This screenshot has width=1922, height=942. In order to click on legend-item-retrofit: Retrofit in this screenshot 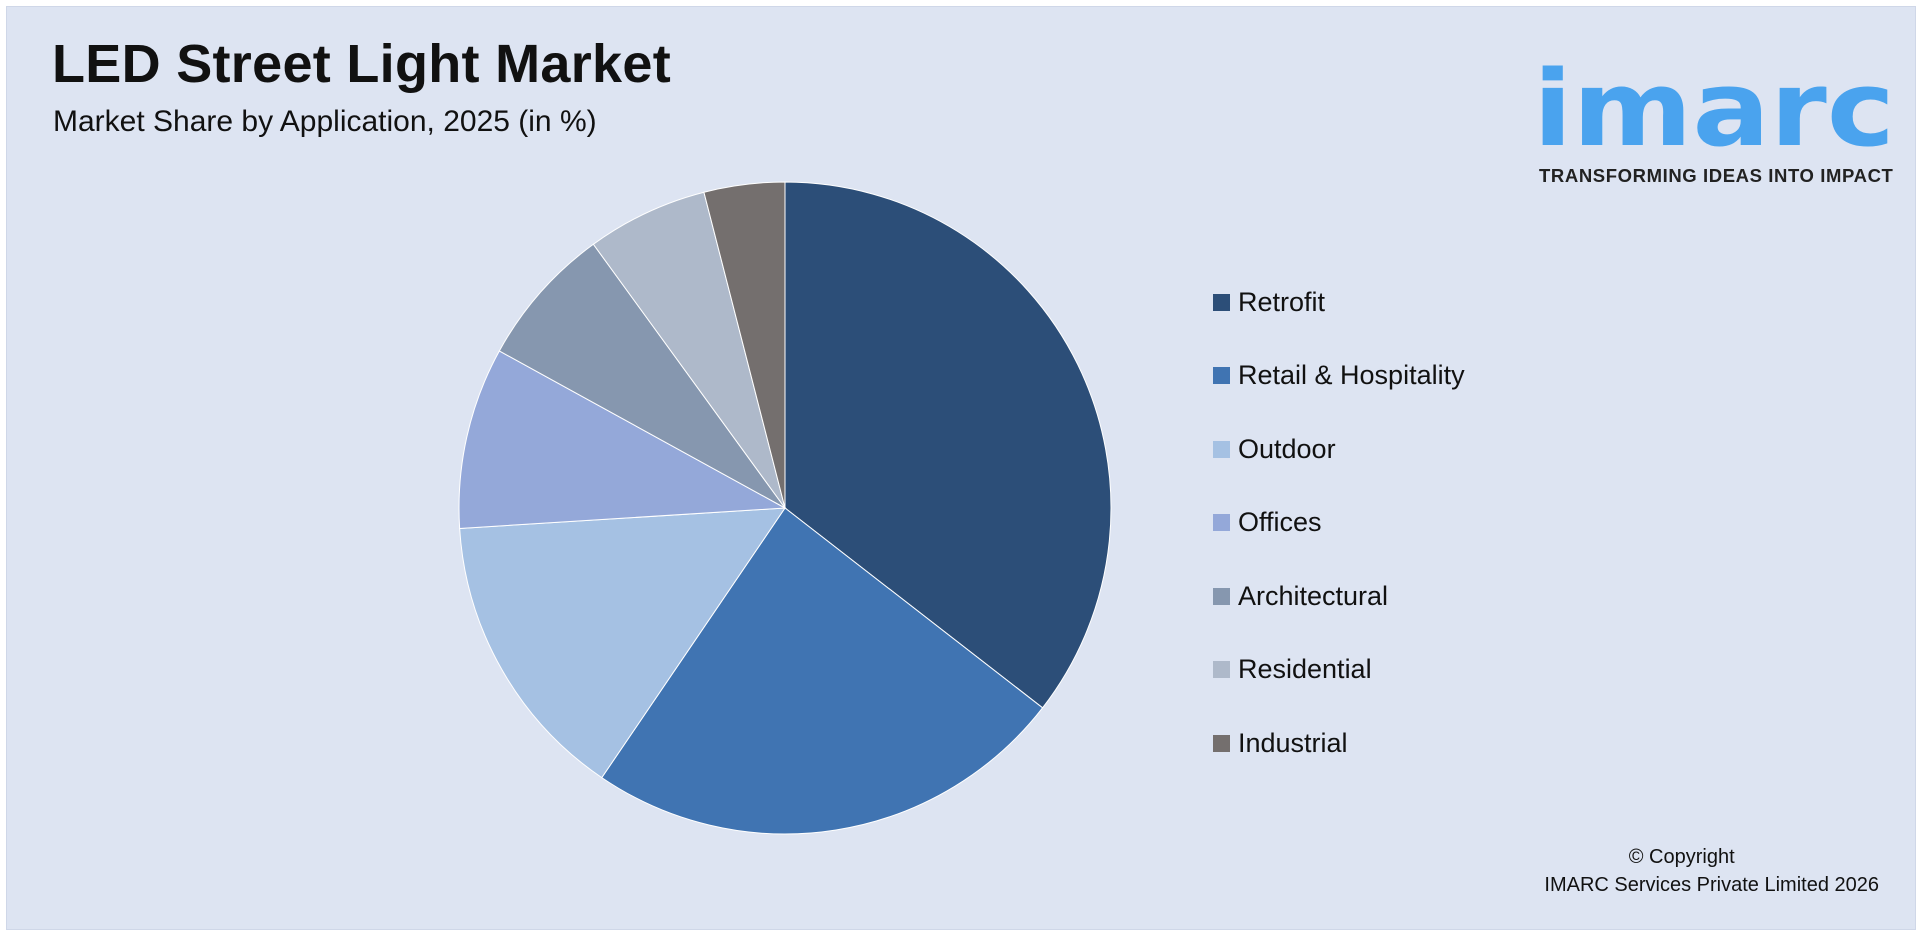, I will do `click(1269, 302)`.